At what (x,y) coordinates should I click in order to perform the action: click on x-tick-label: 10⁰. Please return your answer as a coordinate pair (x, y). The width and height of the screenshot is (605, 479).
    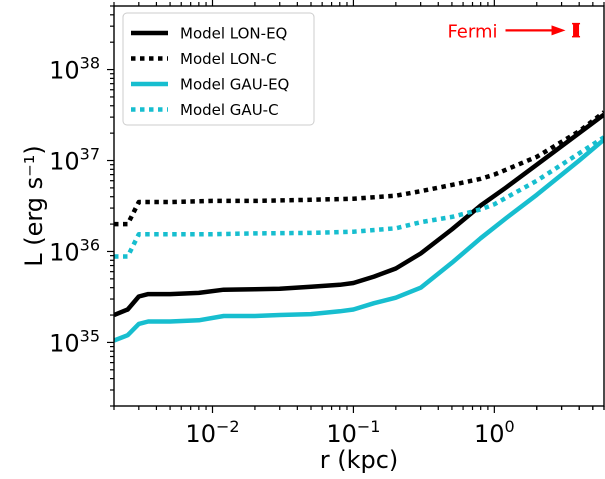
    Looking at the image, I should click on (494, 432).